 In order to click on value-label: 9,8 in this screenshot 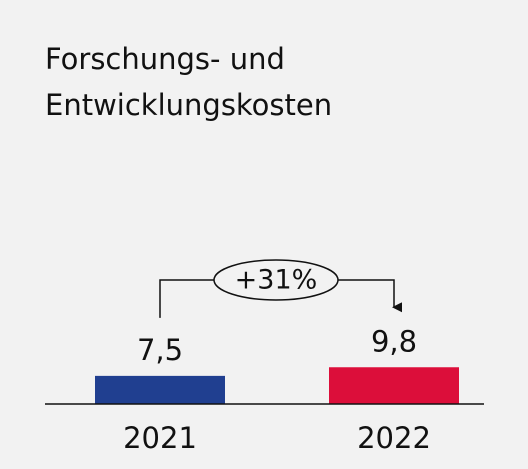, I will do `click(394, 341)`.